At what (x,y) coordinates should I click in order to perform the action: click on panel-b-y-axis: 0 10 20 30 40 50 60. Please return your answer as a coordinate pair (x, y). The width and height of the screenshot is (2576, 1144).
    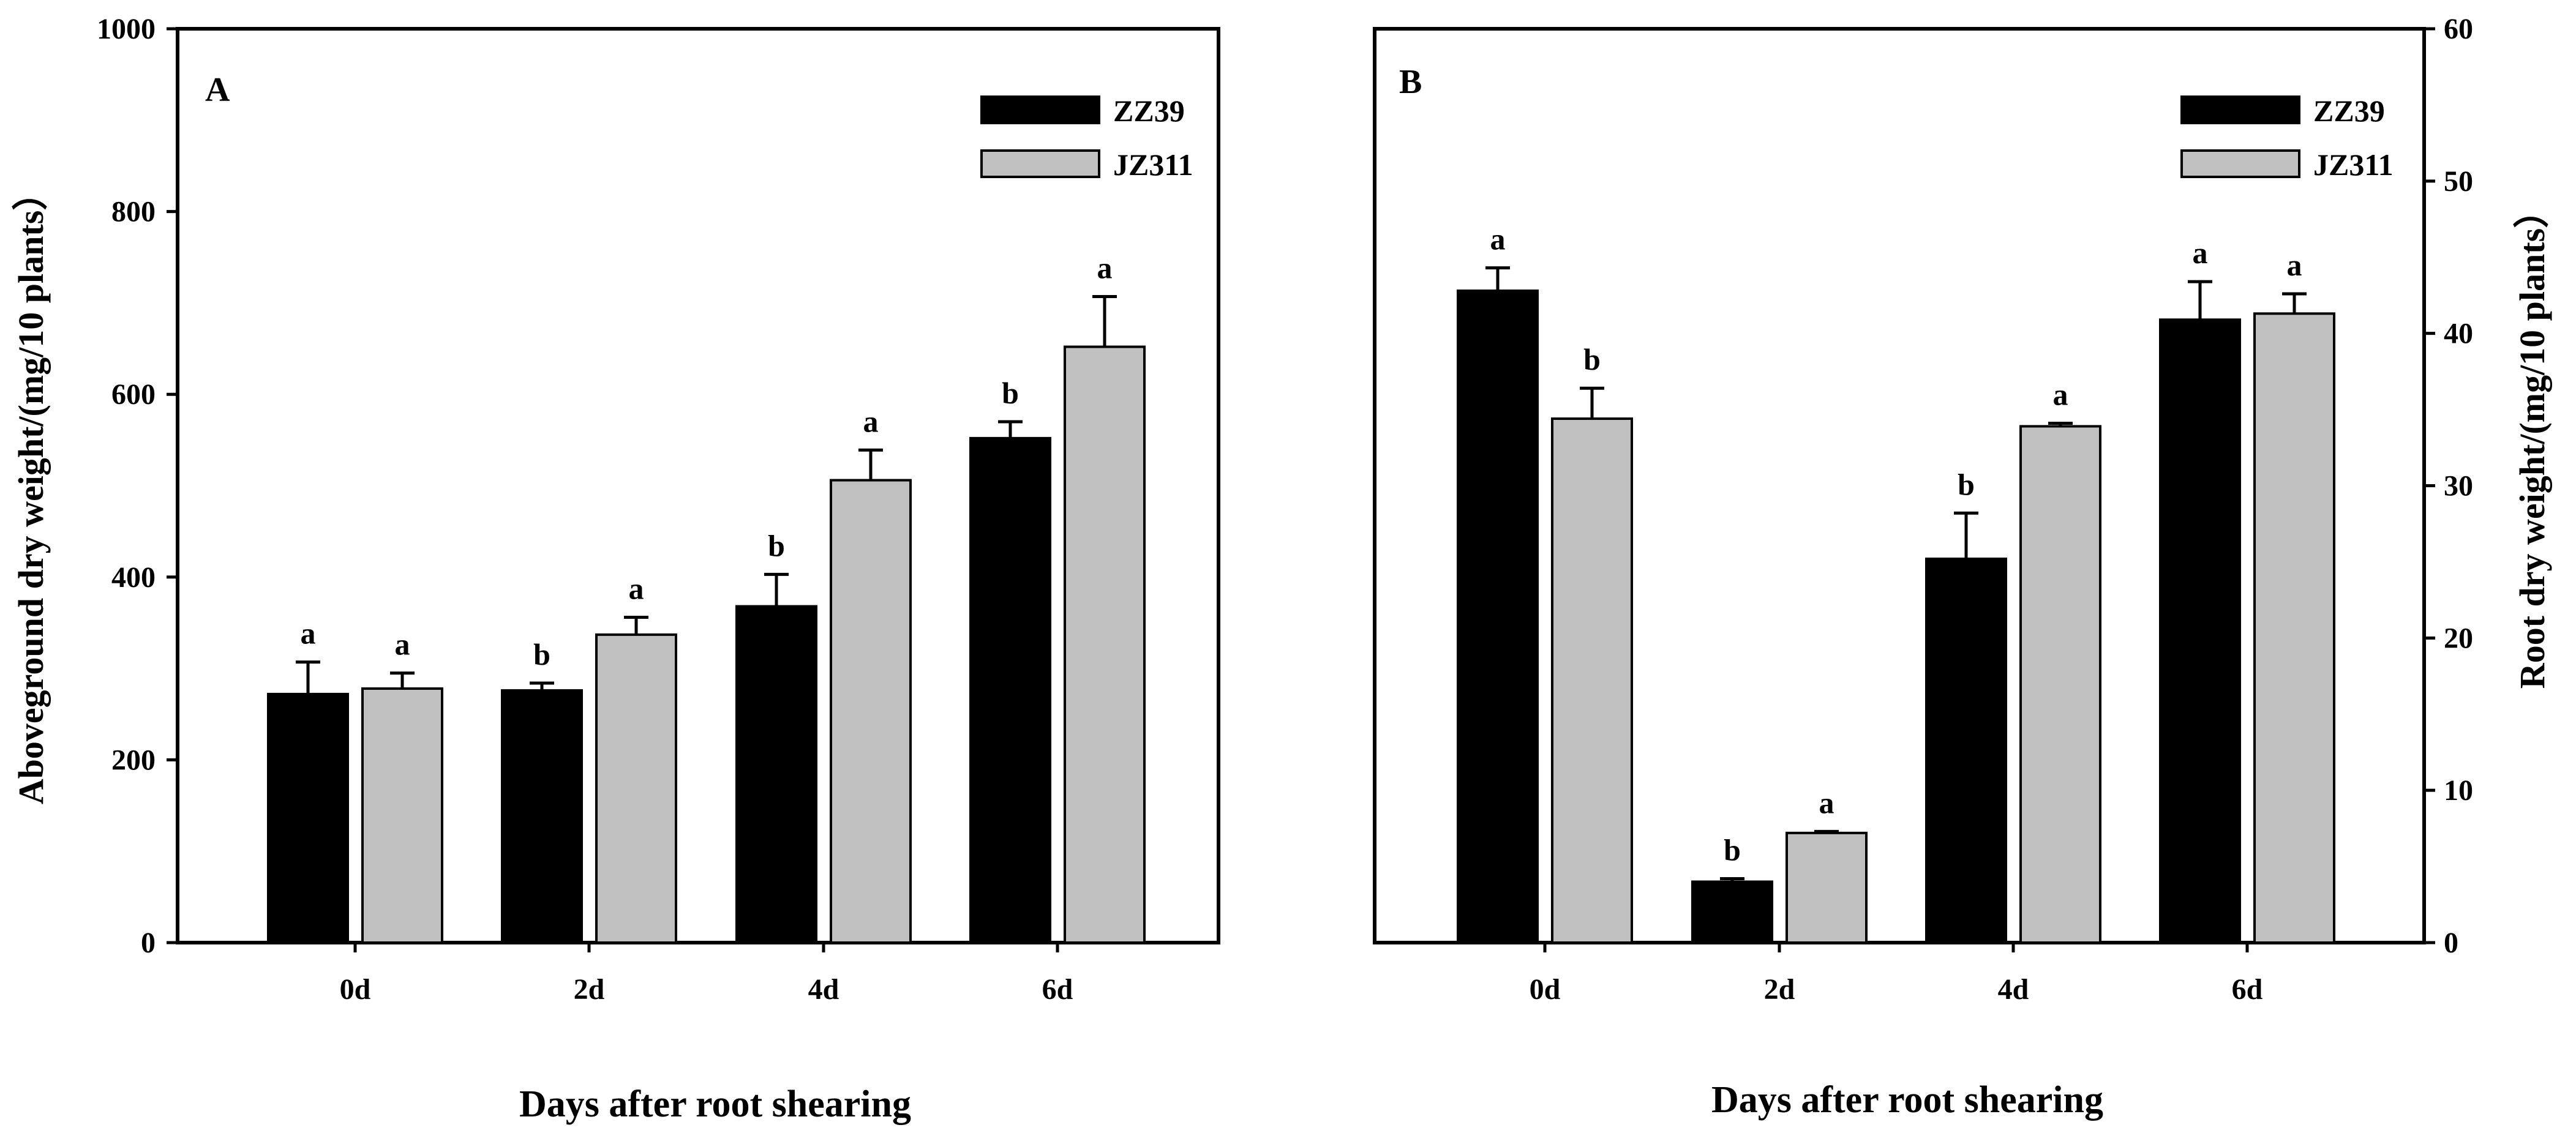
    Looking at the image, I should click on (2448, 486).